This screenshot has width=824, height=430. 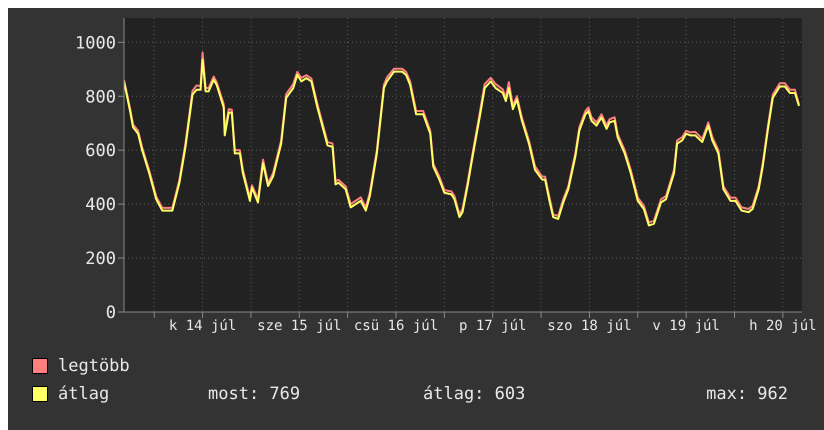 What do you see at coordinates (492, 326) in the screenshot?
I see `x-tick-label: p 17 júl` at bounding box center [492, 326].